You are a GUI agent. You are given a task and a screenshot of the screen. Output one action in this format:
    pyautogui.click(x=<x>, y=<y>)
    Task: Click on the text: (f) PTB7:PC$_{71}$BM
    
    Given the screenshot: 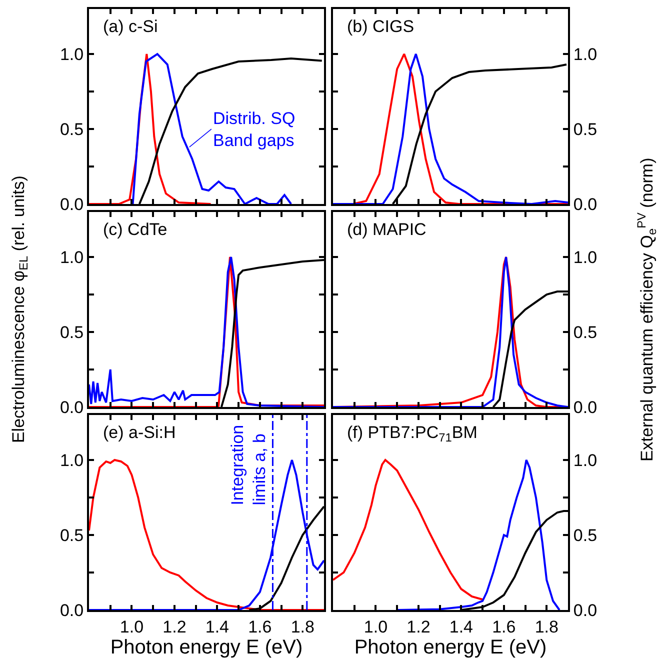 What is the action you would take?
    pyautogui.click(x=412, y=434)
    